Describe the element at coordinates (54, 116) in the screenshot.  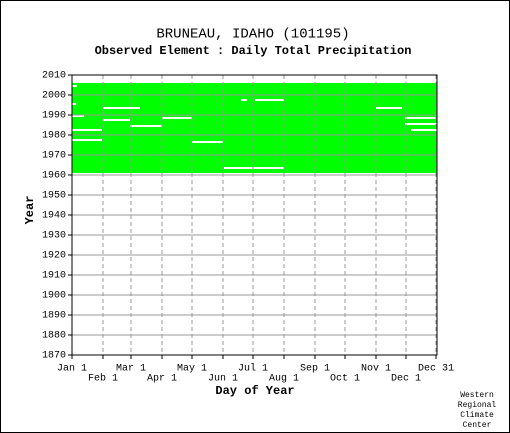
I see `y-tick-label: 1990` at that location.